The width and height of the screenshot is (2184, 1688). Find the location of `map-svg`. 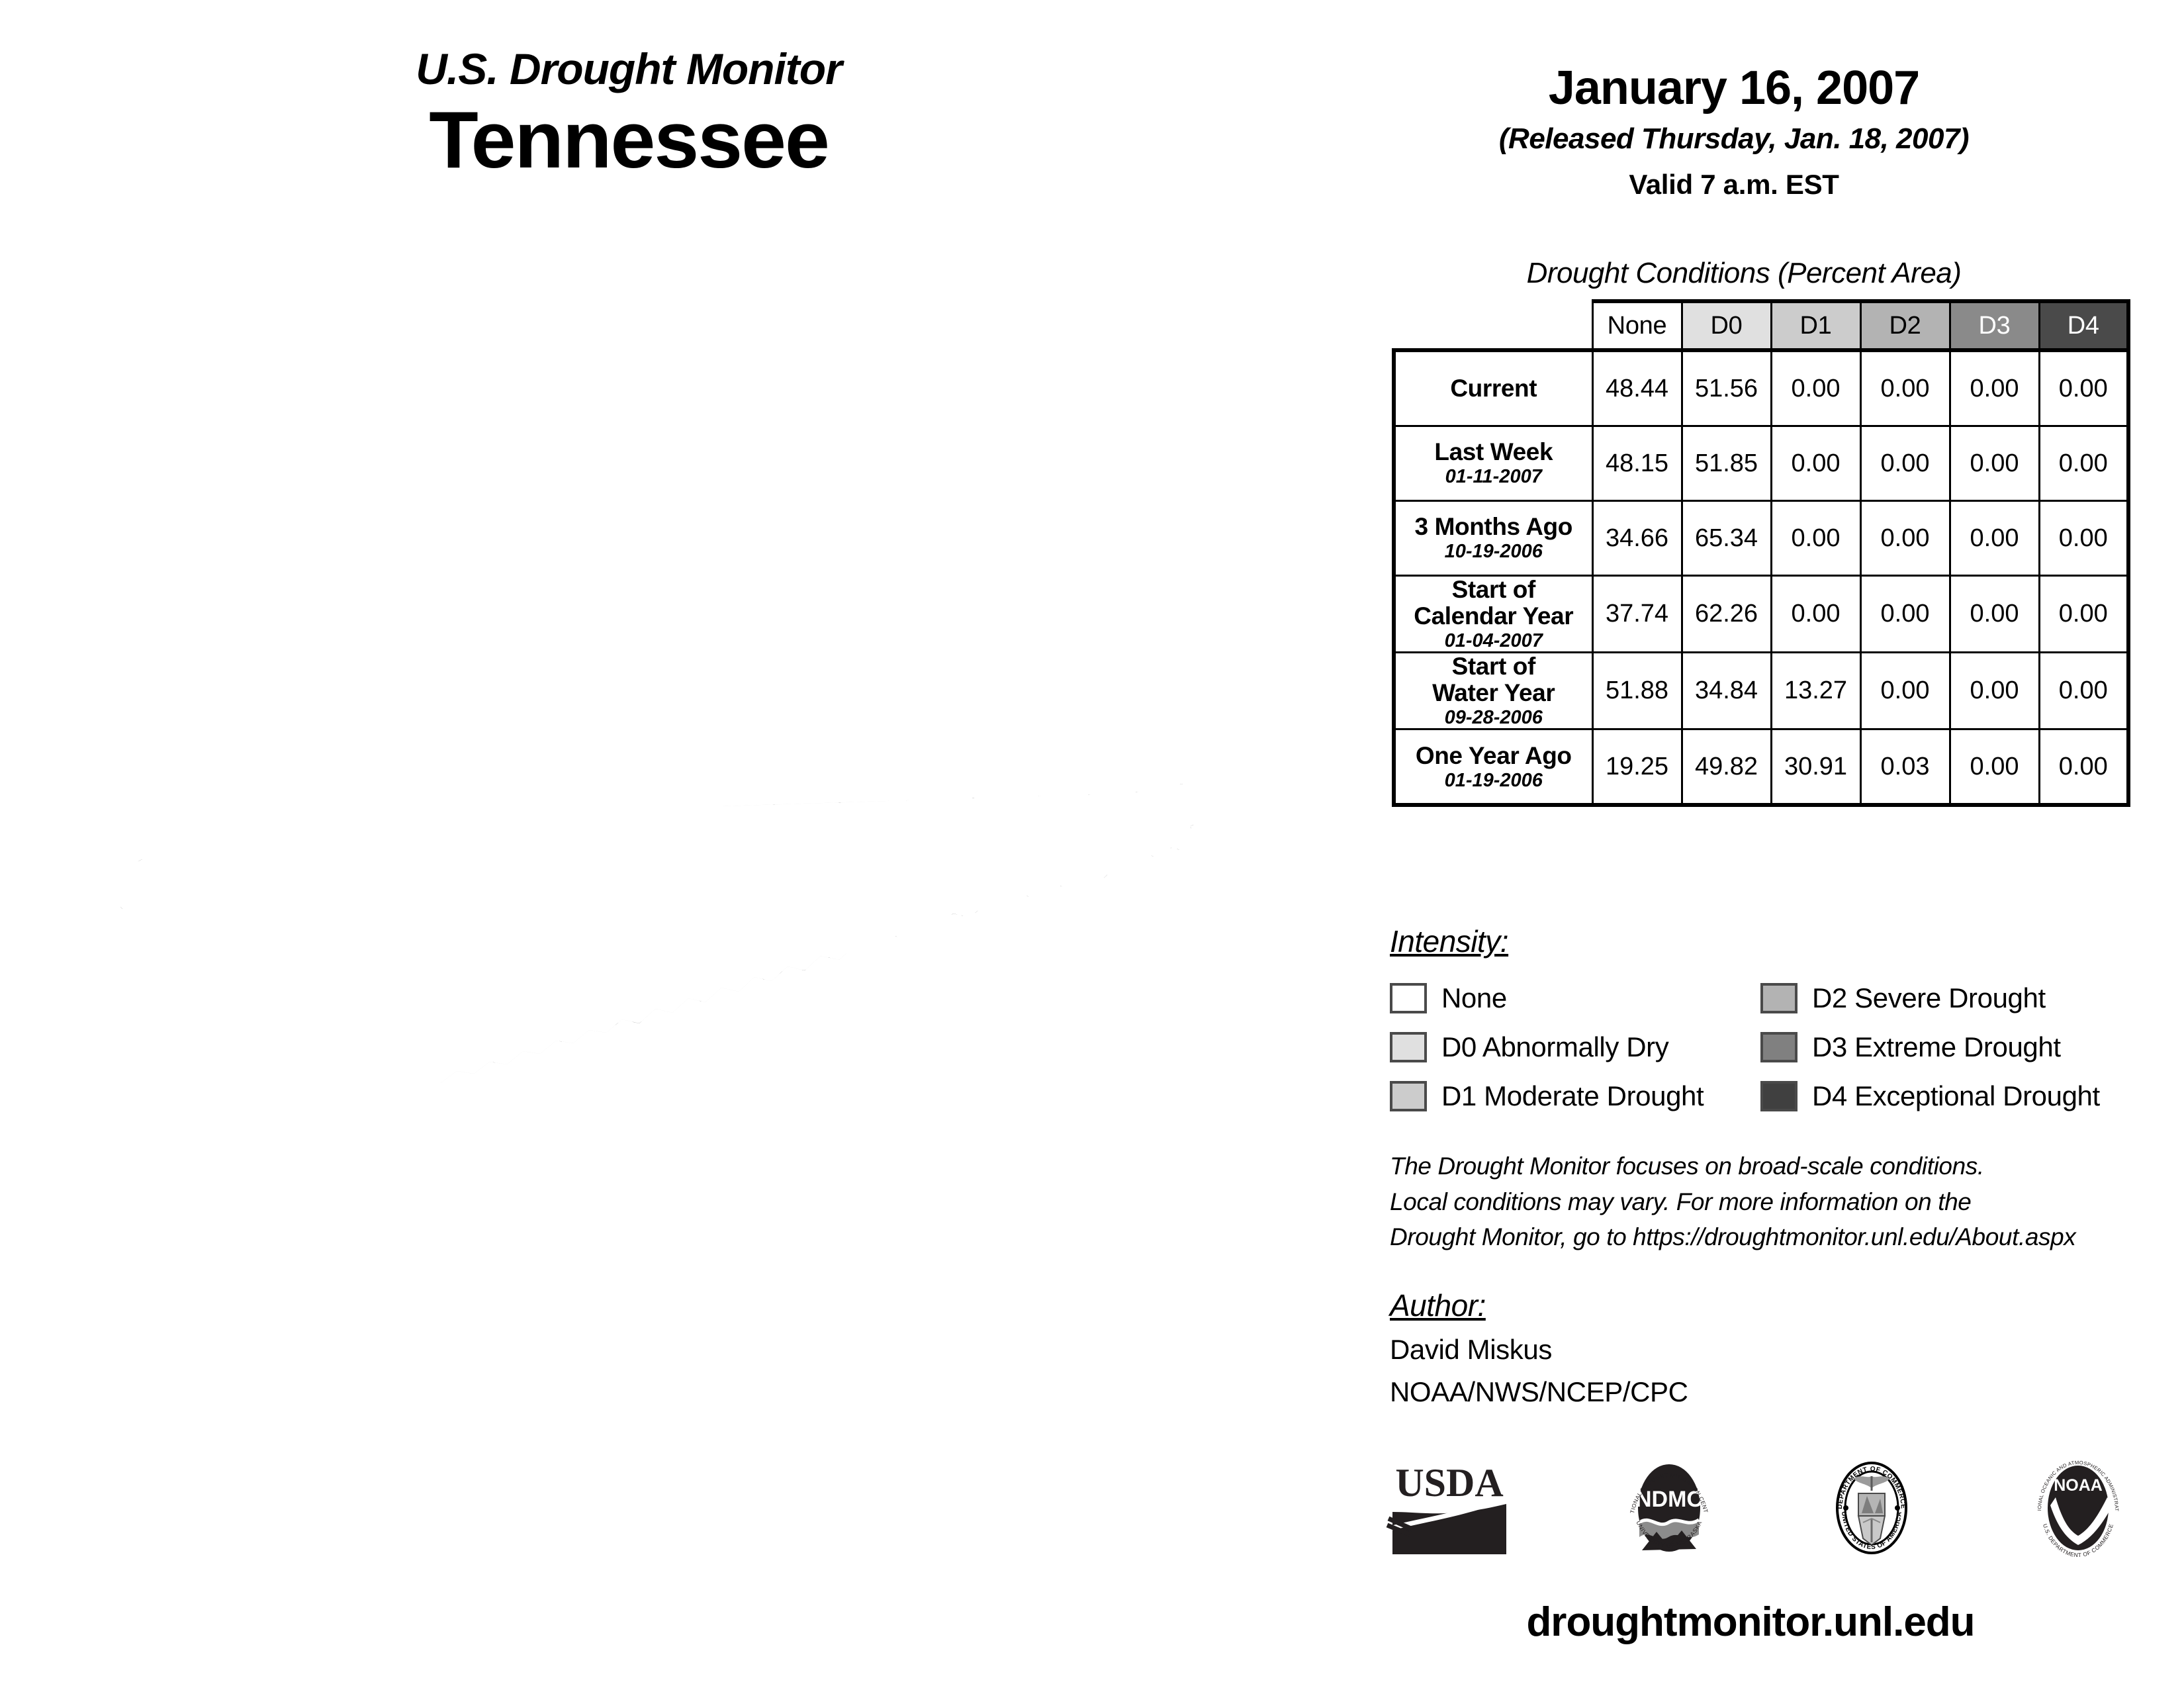

map-svg is located at coordinates (688, 940).